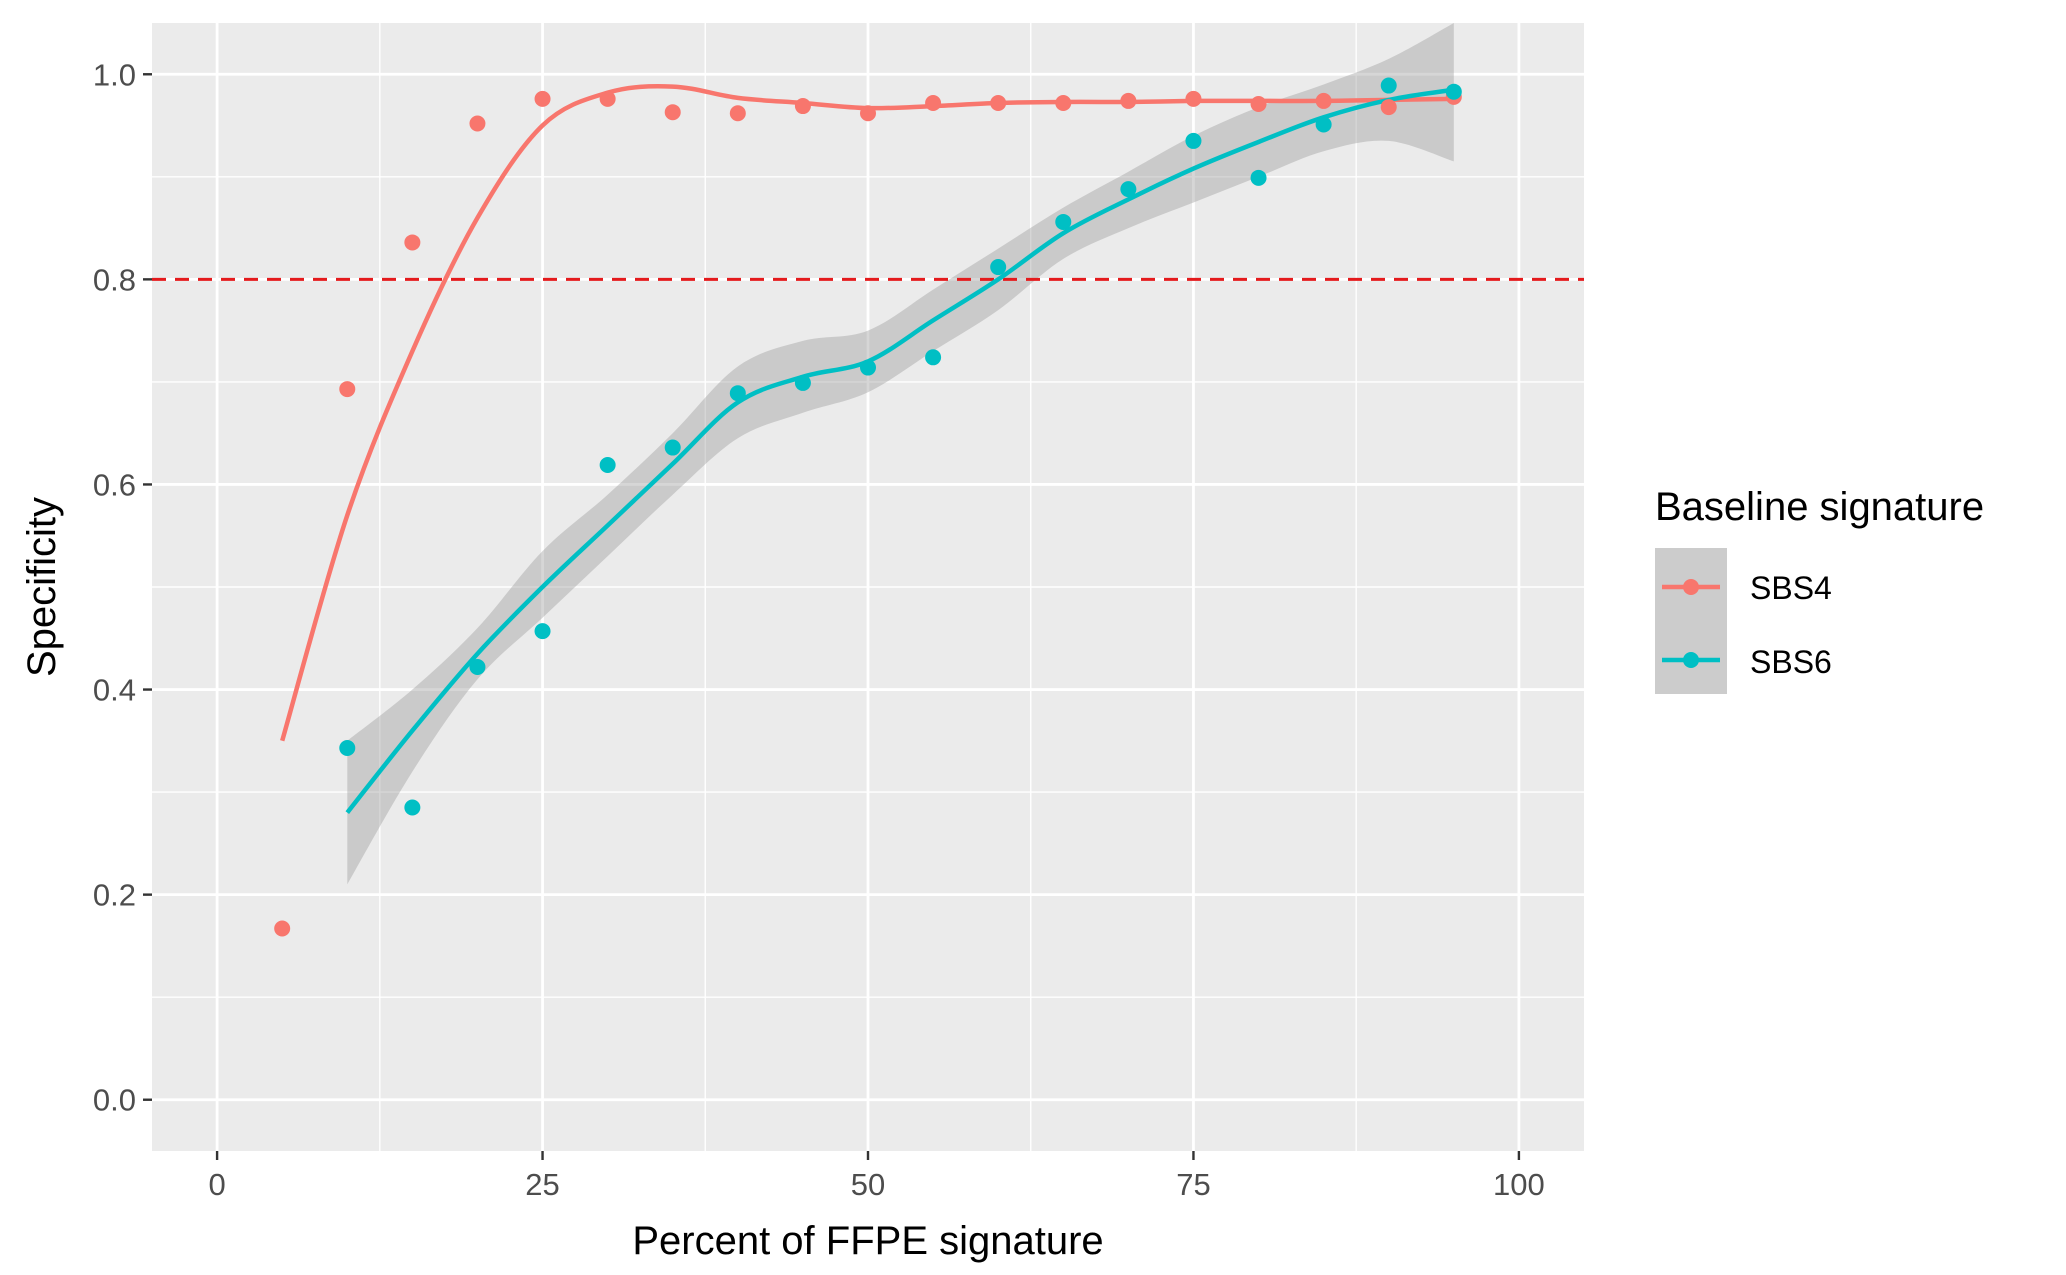  I want to click on x-tick-label: 75, so click(1193, 1184).